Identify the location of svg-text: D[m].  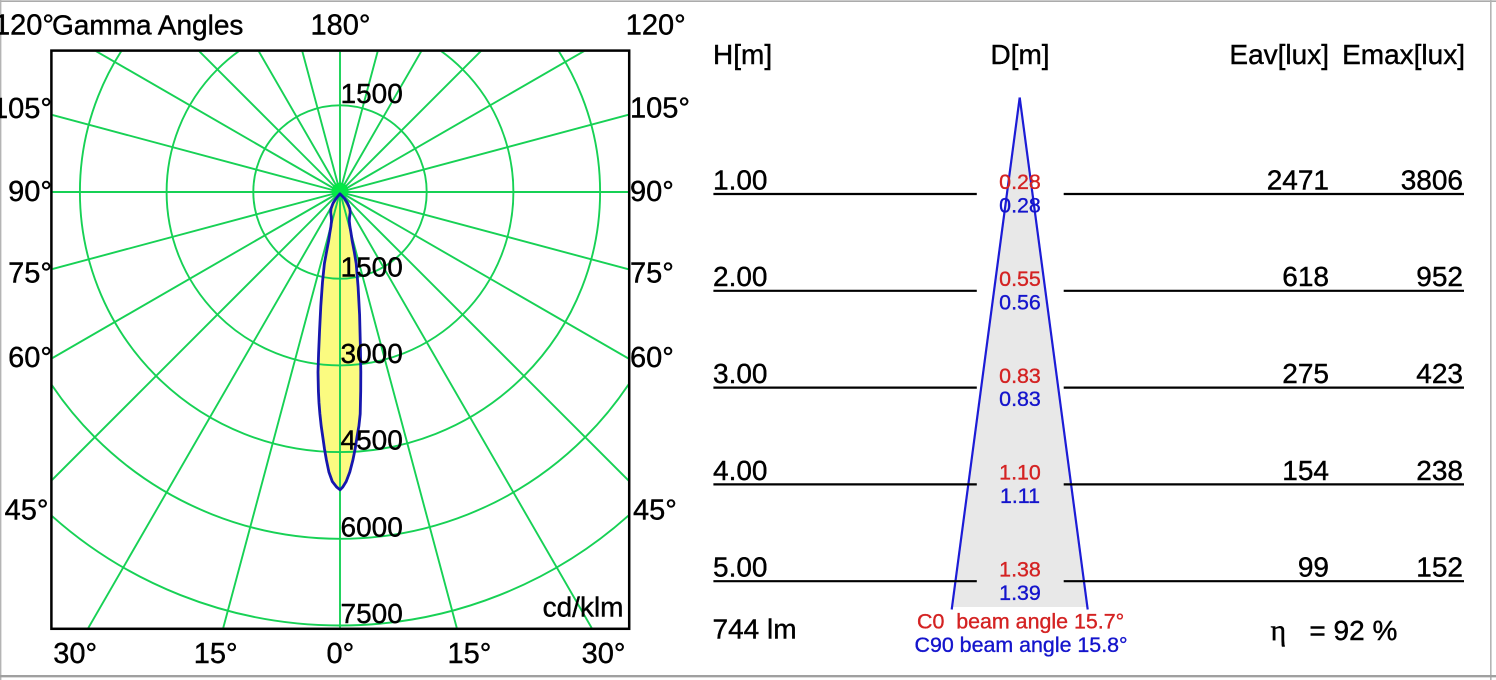
(1019, 54).